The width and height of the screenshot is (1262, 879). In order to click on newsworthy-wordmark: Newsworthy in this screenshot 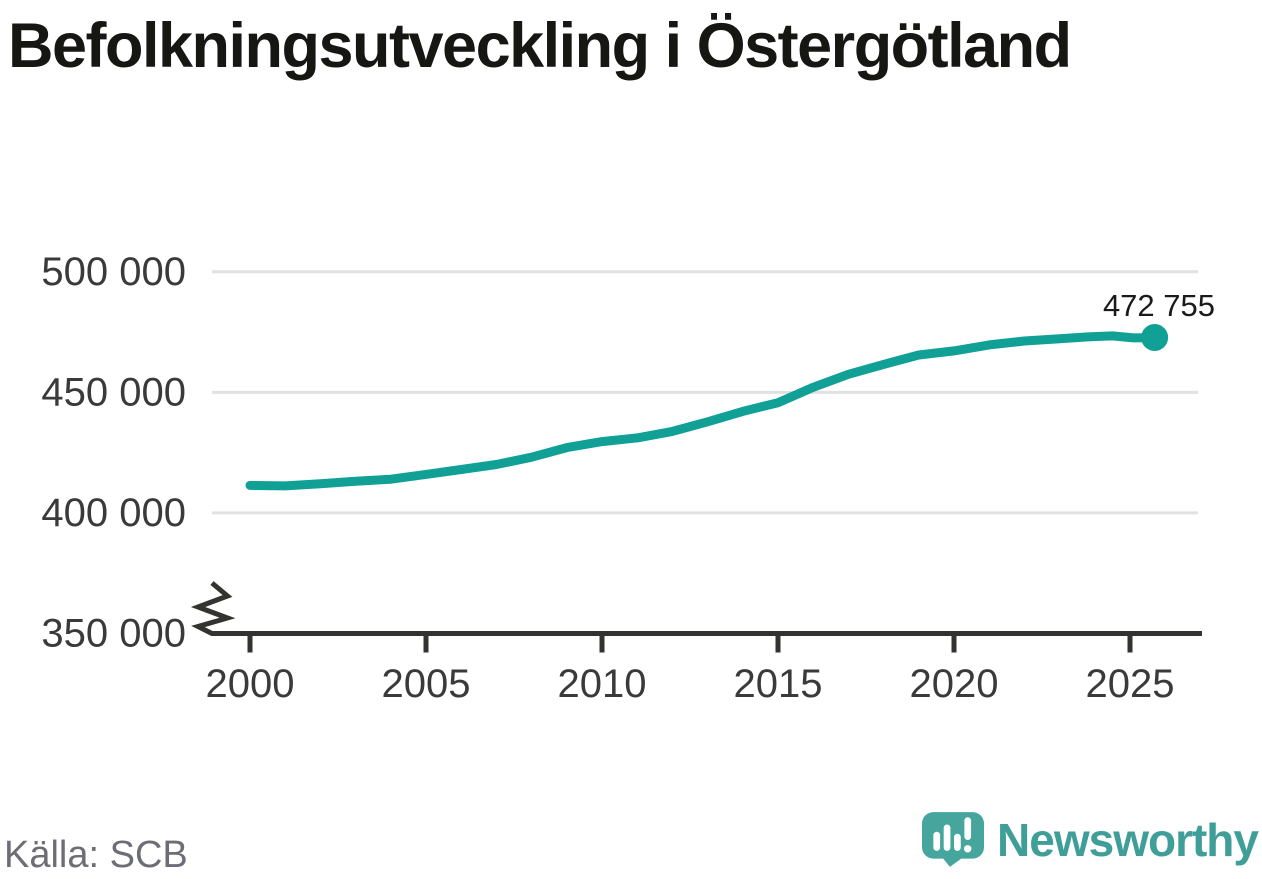, I will do `click(1128, 839)`.